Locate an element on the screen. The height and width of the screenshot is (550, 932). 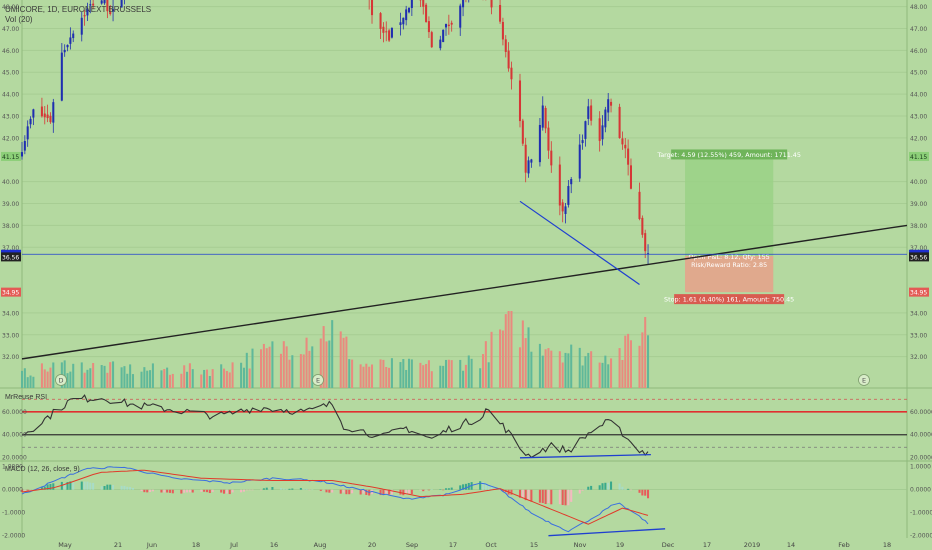
price-tick-left: 40.00 is located at coordinates (10, 182).